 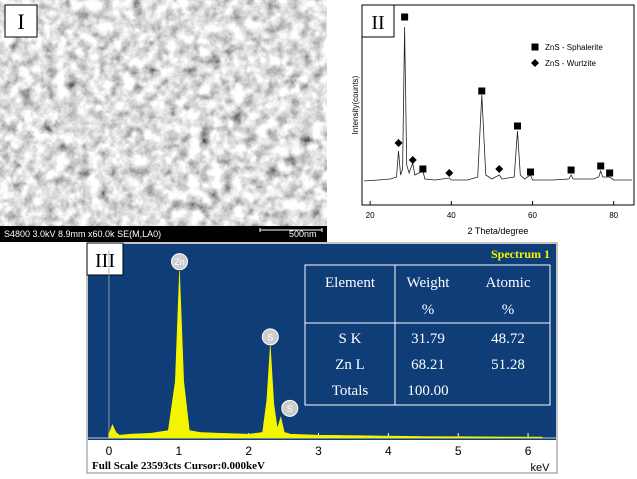 I want to click on table-cell: 100.00, so click(x=427, y=391).